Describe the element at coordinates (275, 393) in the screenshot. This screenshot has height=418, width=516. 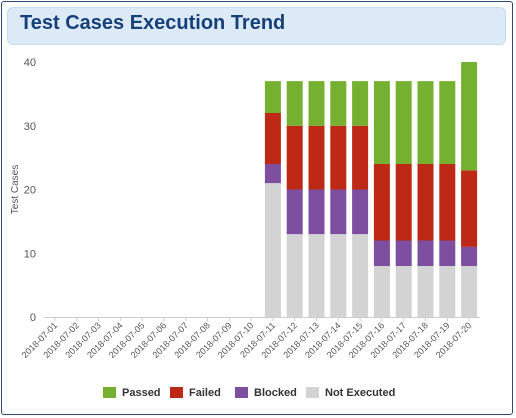
I see `legend-label: Blocked` at that location.